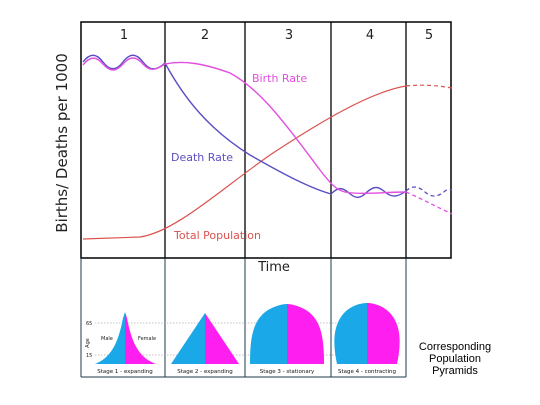  What do you see at coordinates (455, 371) in the screenshot?
I see `side-caption-line-3: Pyramids` at bounding box center [455, 371].